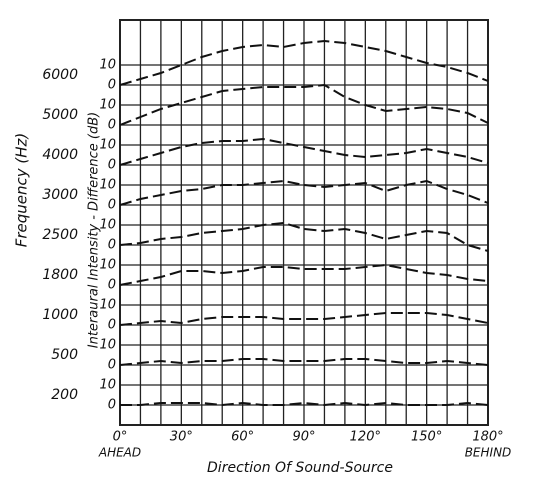 This screenshot has width=535, height=499. Describe the element at coordinates (94, 230) in the screenshot. I see `y-axis-label: Interaural Intensity - Difference (dB)` at that location.